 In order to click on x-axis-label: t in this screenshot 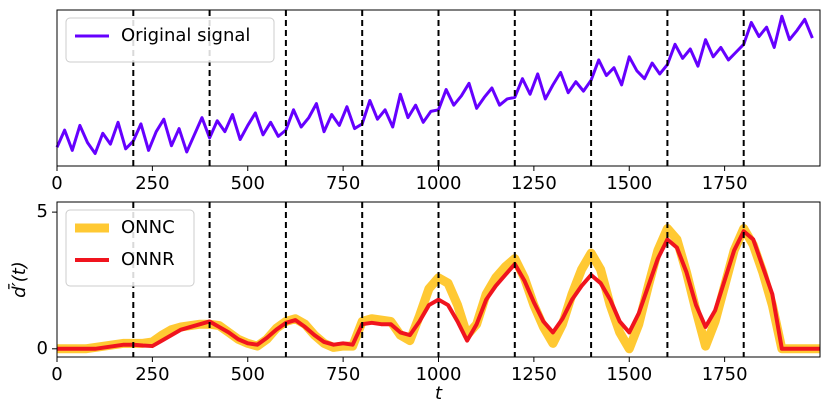, I will do `click(439, 393)`.